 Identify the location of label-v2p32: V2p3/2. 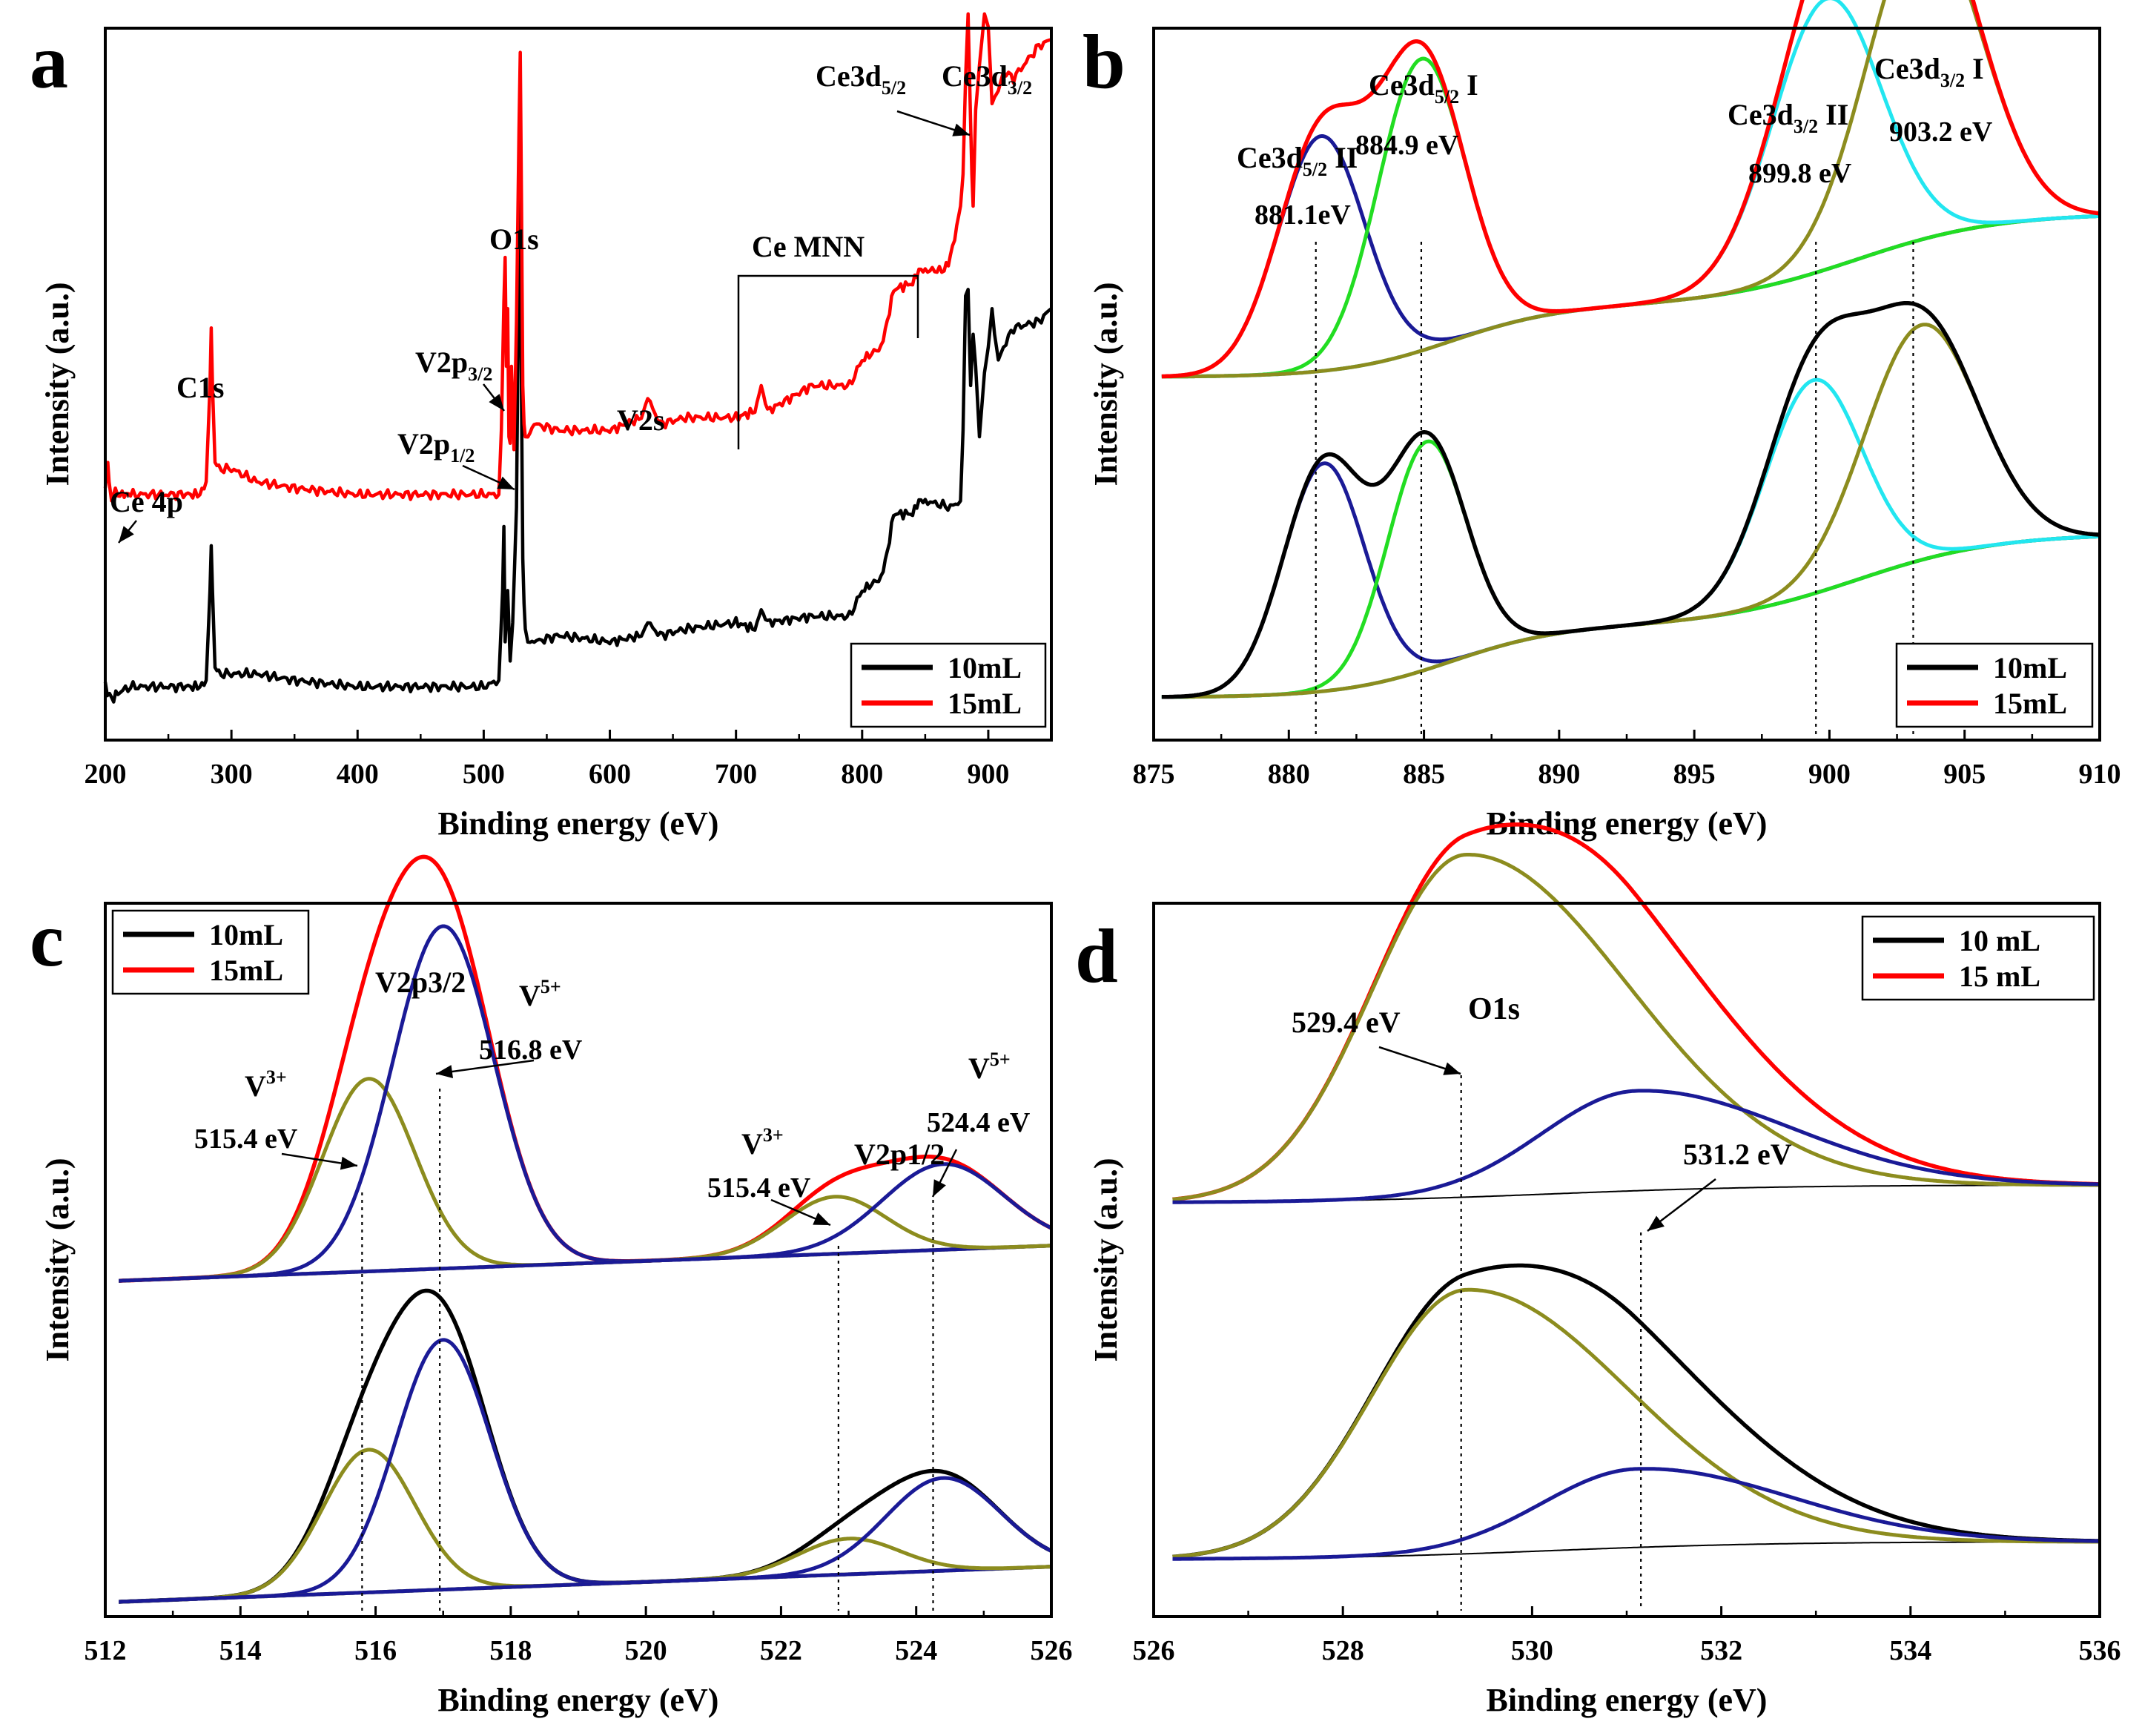
(453, 366).